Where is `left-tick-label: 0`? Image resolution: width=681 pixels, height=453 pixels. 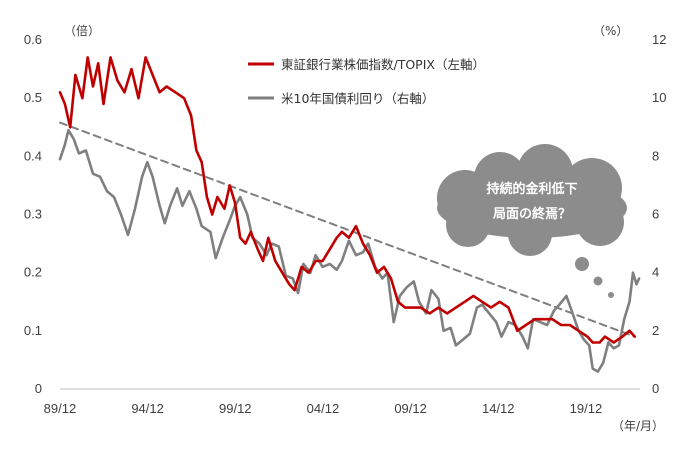
left-tick-label: 0 is located at coordinates (38, 388).